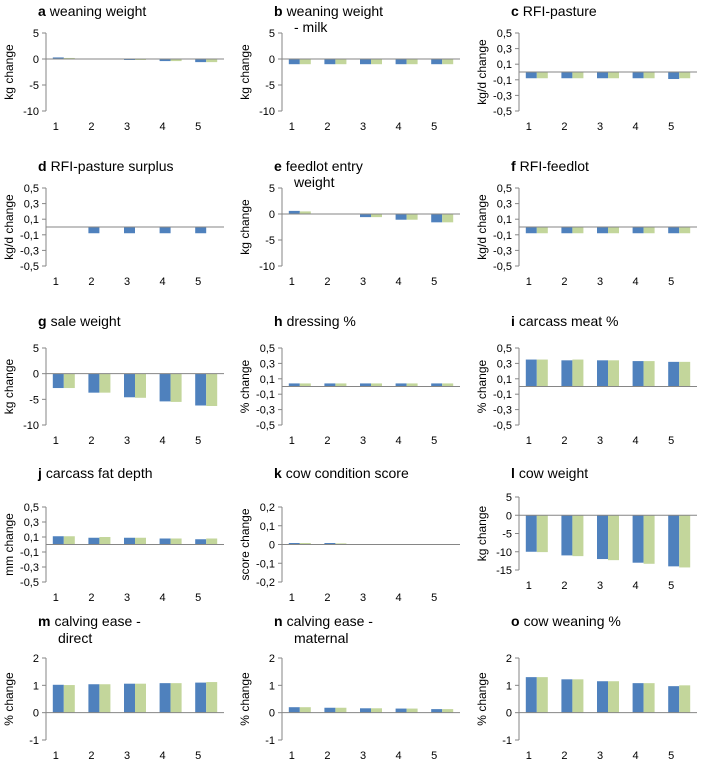 This screenshot has width=709, height=766. I want to click on chart-title: e feedlot entry, so click(318, 166).